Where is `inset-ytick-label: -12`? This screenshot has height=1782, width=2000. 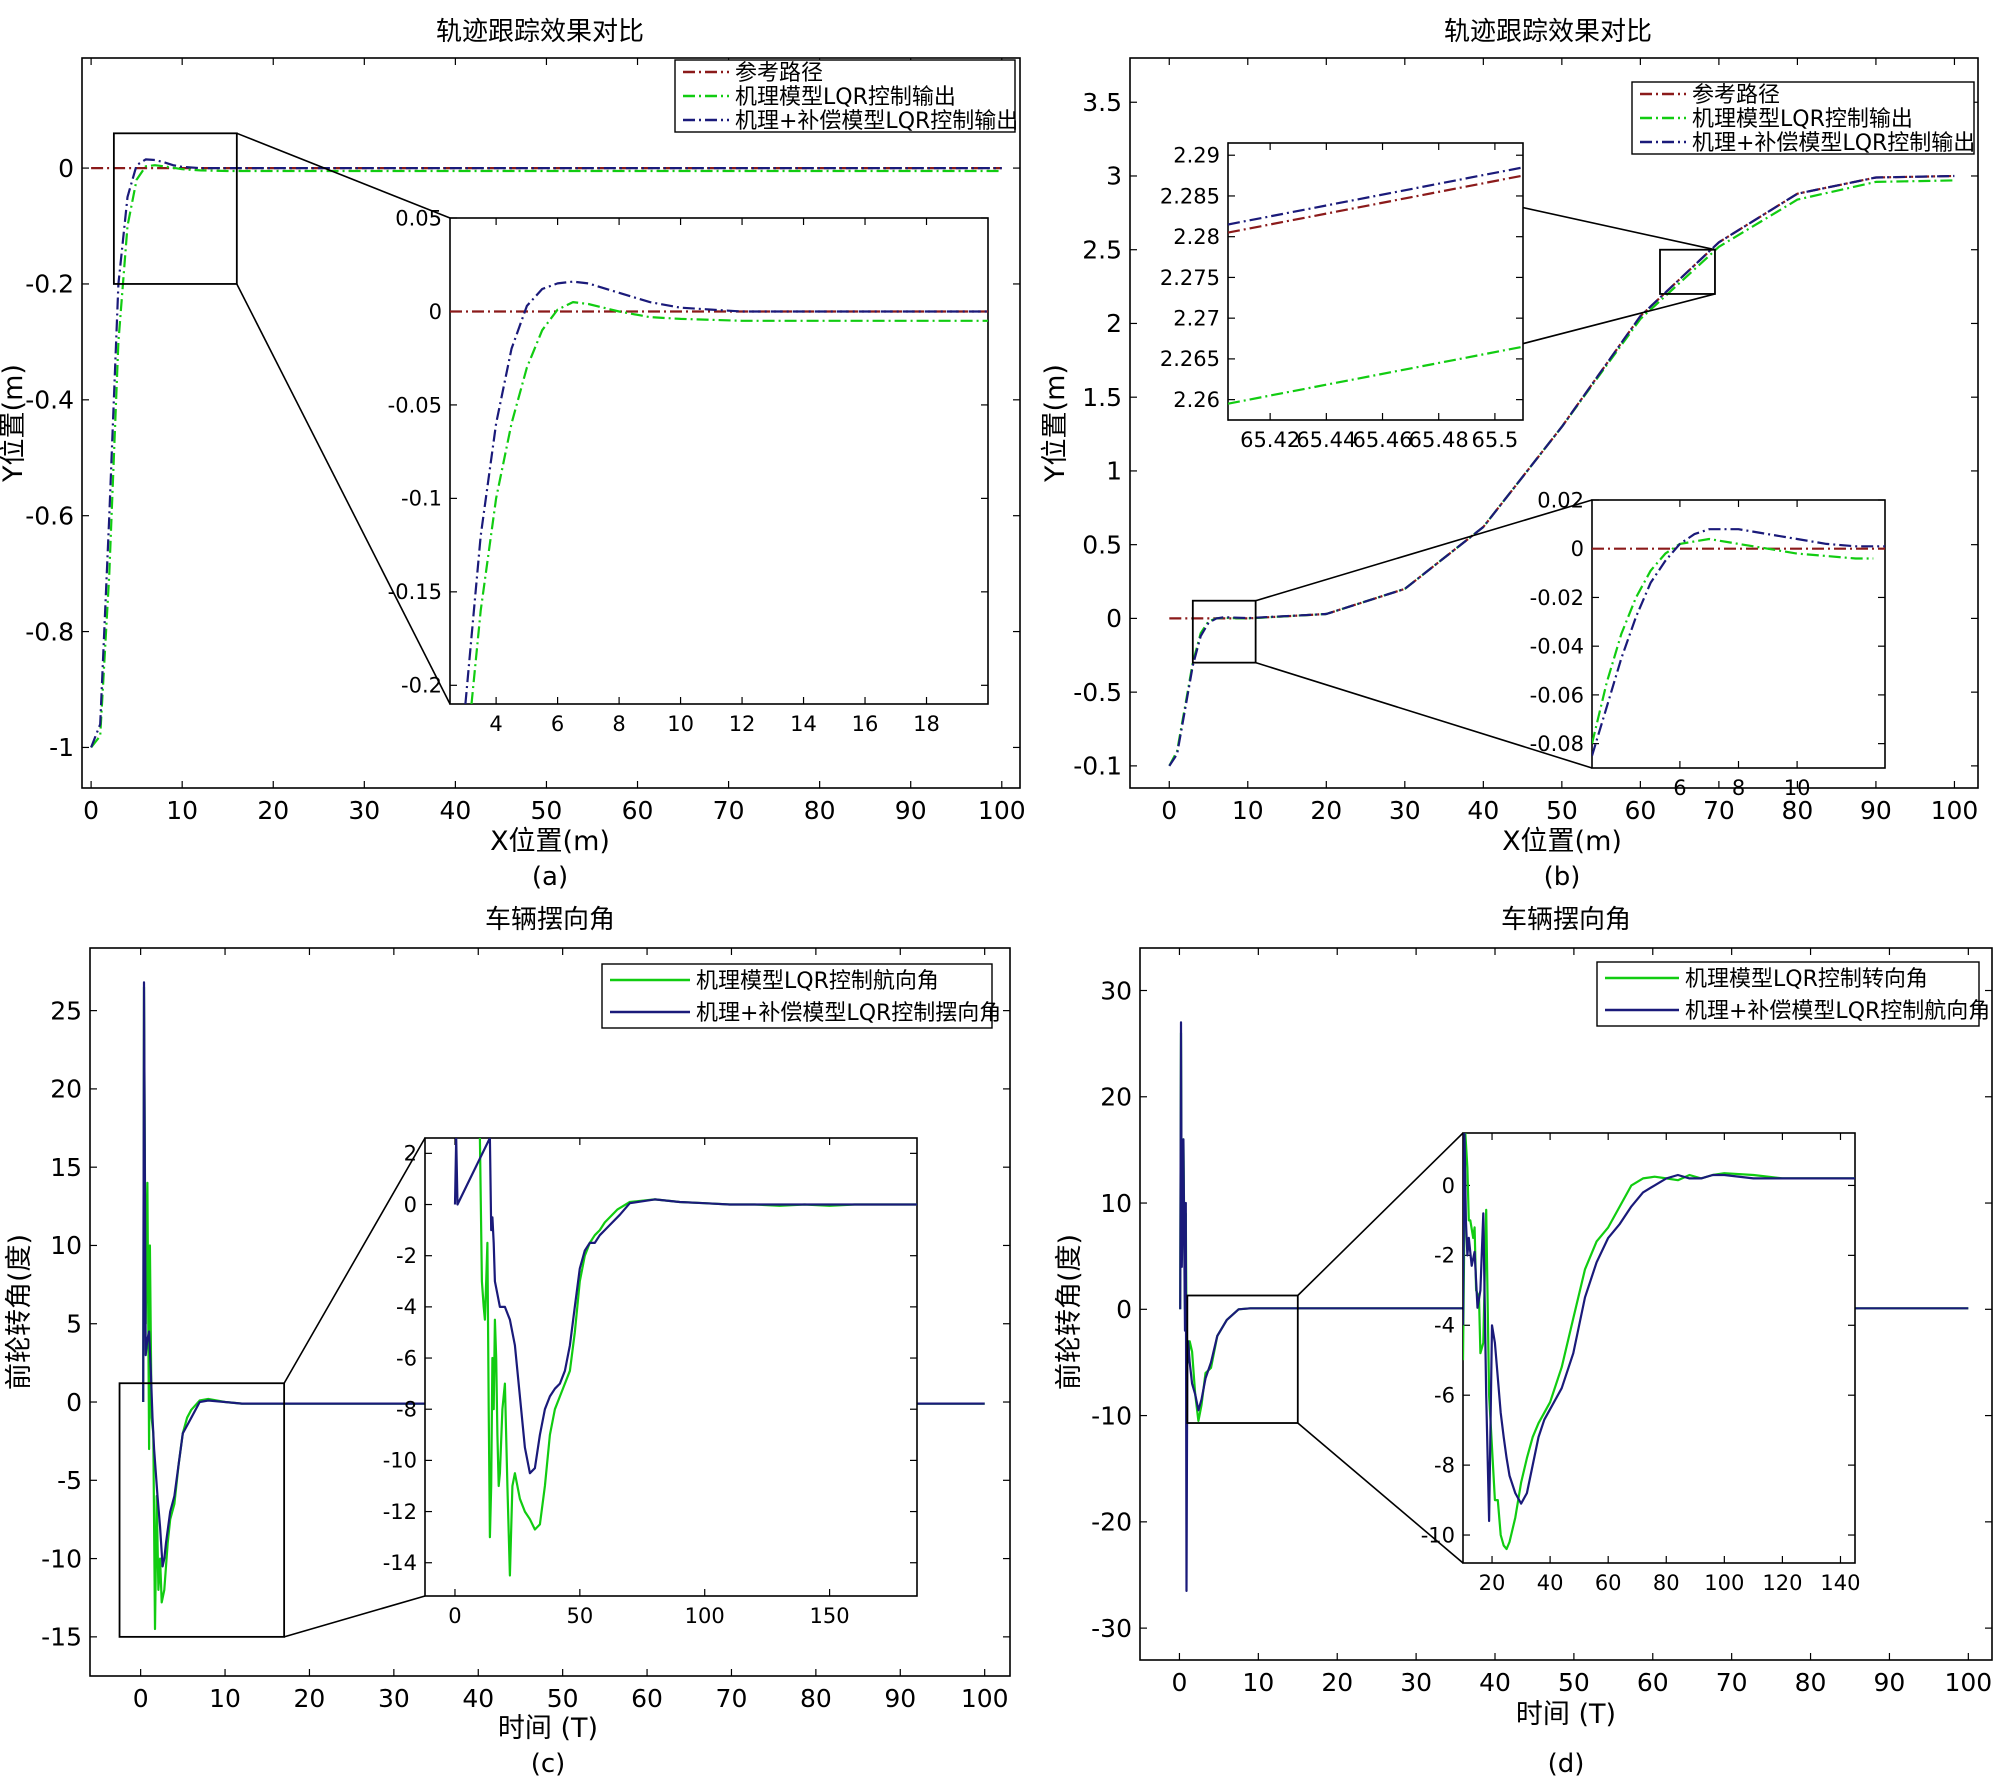 inset-ytick-label: -12 is located at coordinates (400, 1512).